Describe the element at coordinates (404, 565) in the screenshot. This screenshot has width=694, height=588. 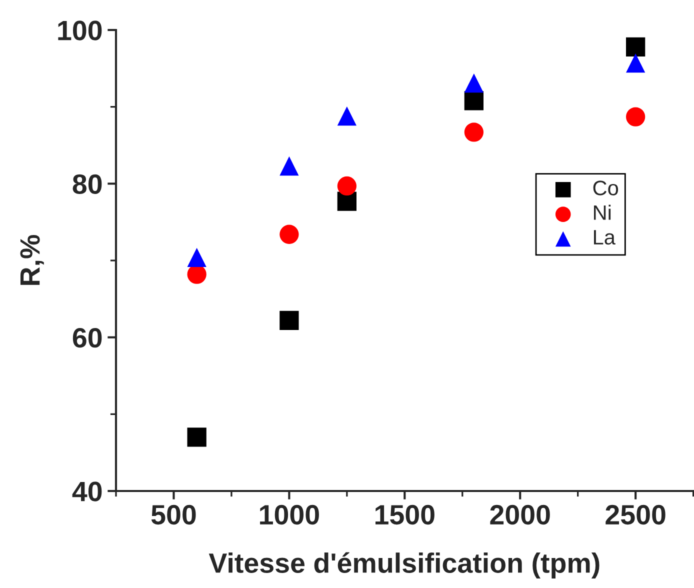
I see `x-axis-title: Vitesse d'émulsification (tpm)` at that location.